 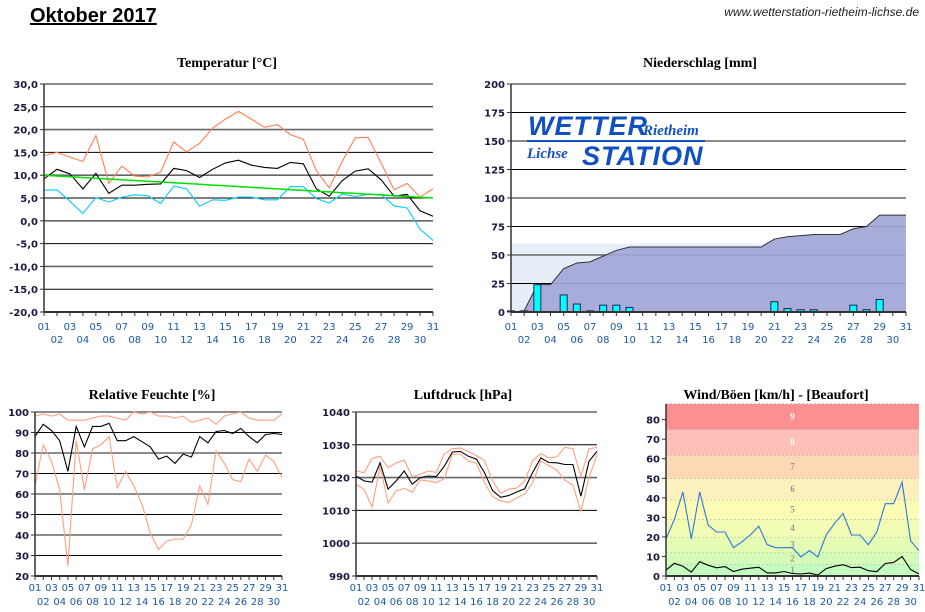 What do you see at coordinates (792, 467) in the screenshot?
I see `beaufort-label-7: 7` at bounding box center [792, 467].